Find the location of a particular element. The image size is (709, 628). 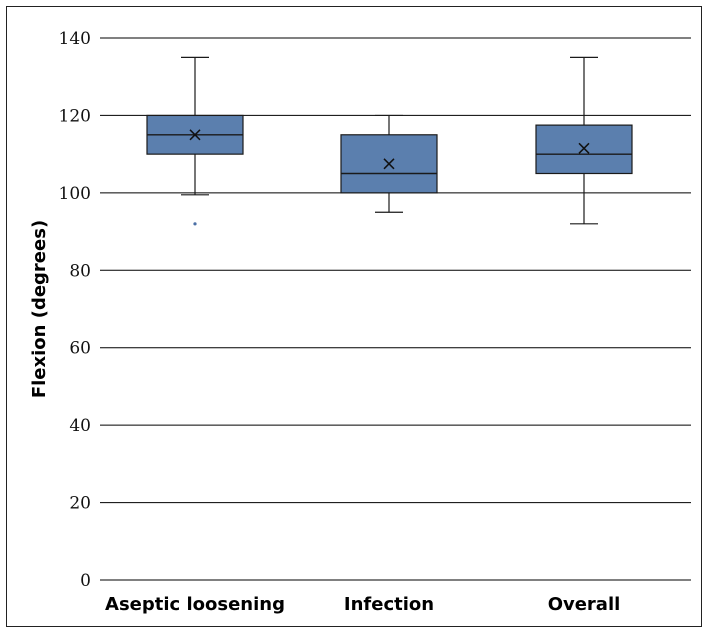

x-category-label-3: Overall is located at coordinates (584, 604).